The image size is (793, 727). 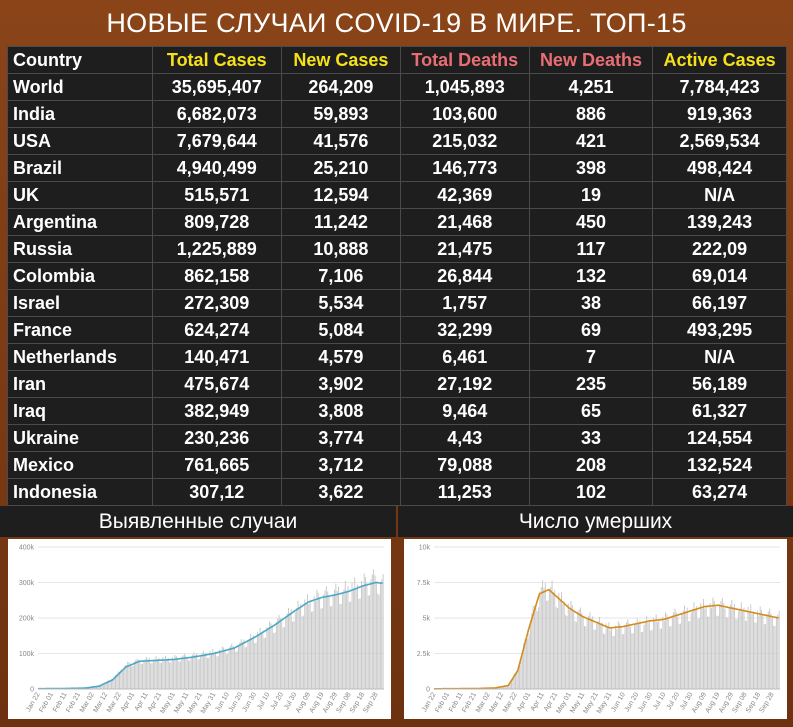 What do you see at coordinates (591, 303) in the screenshot?
I see `value-cell: 38` at bounding box center [591, 303].